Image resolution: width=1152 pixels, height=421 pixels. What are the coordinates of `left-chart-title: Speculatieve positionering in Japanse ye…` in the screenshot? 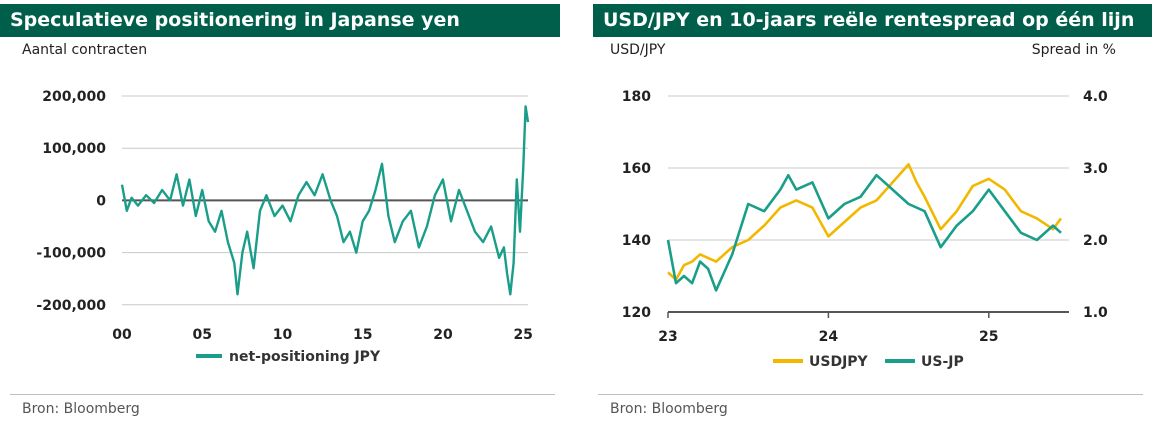 It's located at (280, 20).